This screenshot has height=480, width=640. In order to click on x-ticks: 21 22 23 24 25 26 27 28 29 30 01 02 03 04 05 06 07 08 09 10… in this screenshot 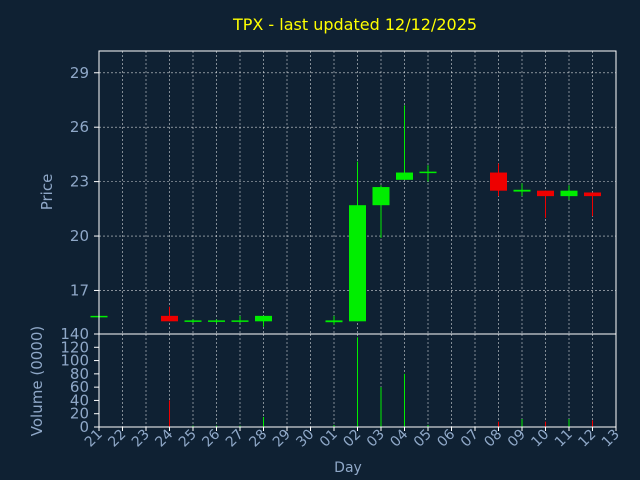, I will do `click(352, 438)`.